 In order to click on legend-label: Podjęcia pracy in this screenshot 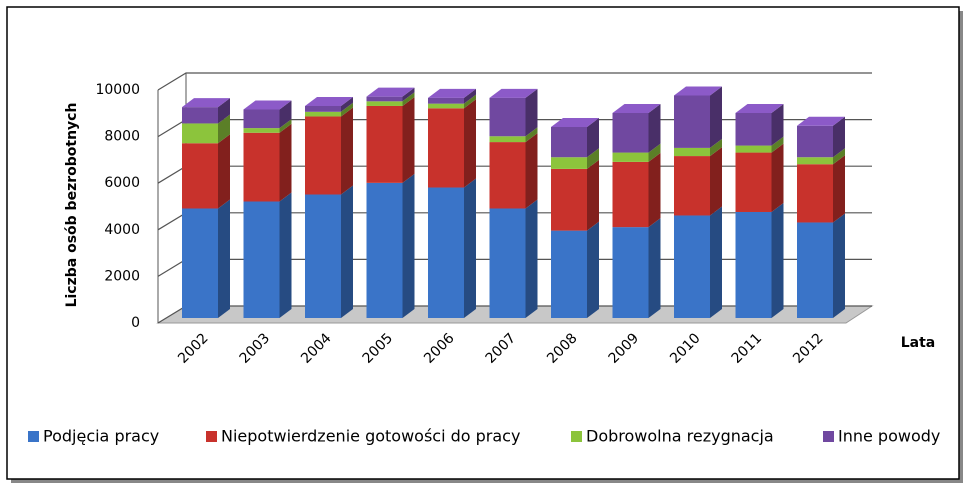, I will do `click(101, 436)`.